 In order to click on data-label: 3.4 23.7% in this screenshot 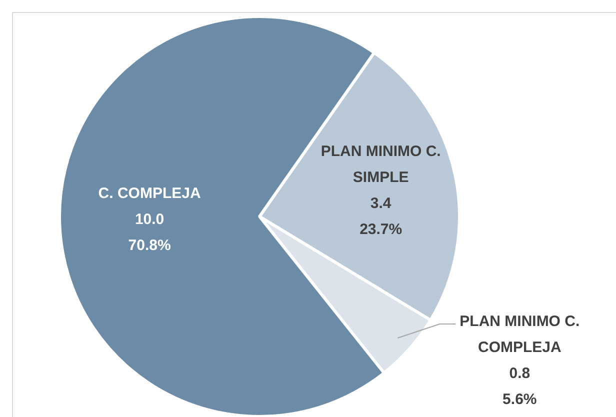, I will do `click(381, 216)`.